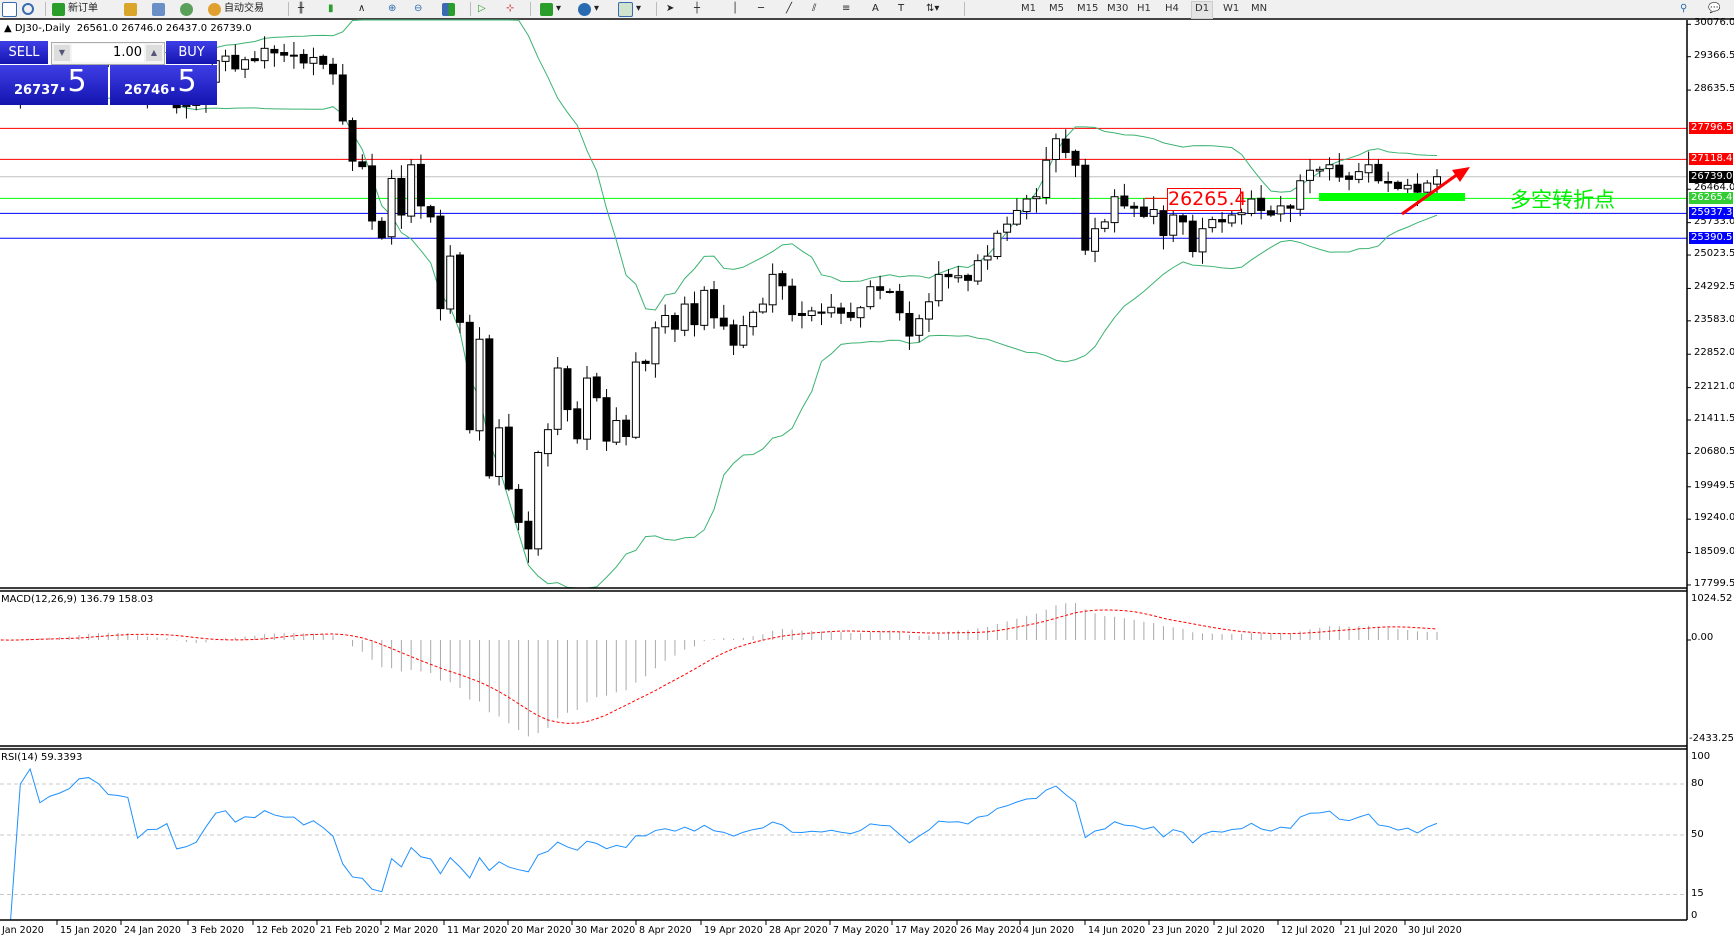 The height and width of the screenshot is (944, 1734). Describe the element at coordinates (1049, 930) in the screenshot. I see `date-axis-label: 4 Jun 2020` at that location.